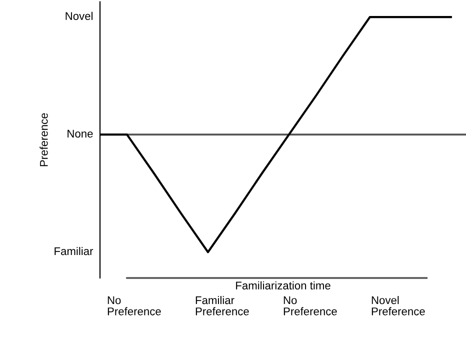 The width and height of the screenshot is (466, 350). What do you see at coordinates (283, 285) in the screenshot?
I see `x-axis-title: Familiarization time` at bounding box center [283, 285].